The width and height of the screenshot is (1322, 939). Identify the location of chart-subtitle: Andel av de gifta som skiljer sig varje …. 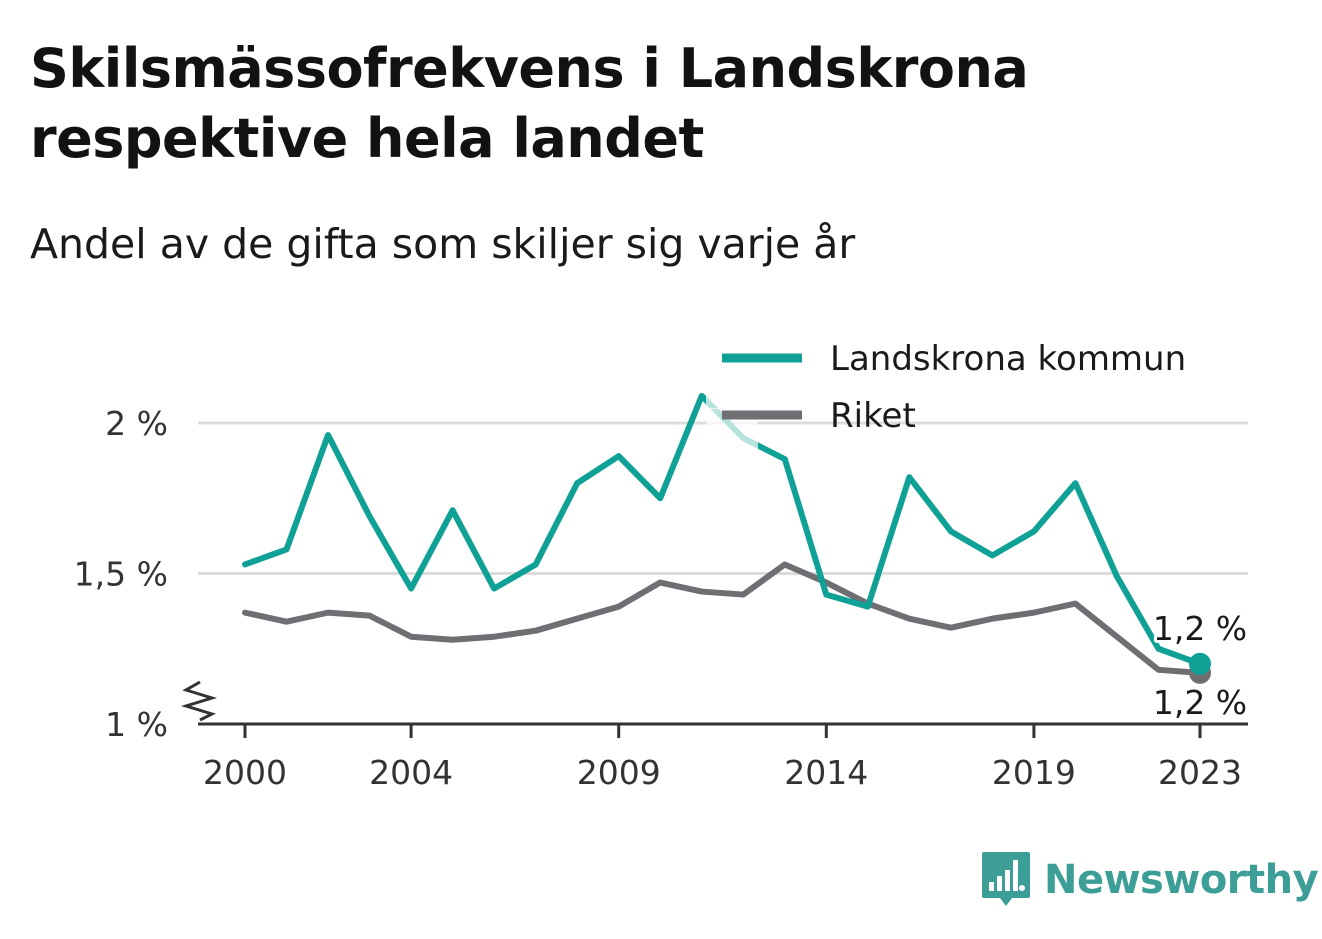
(443, 244).